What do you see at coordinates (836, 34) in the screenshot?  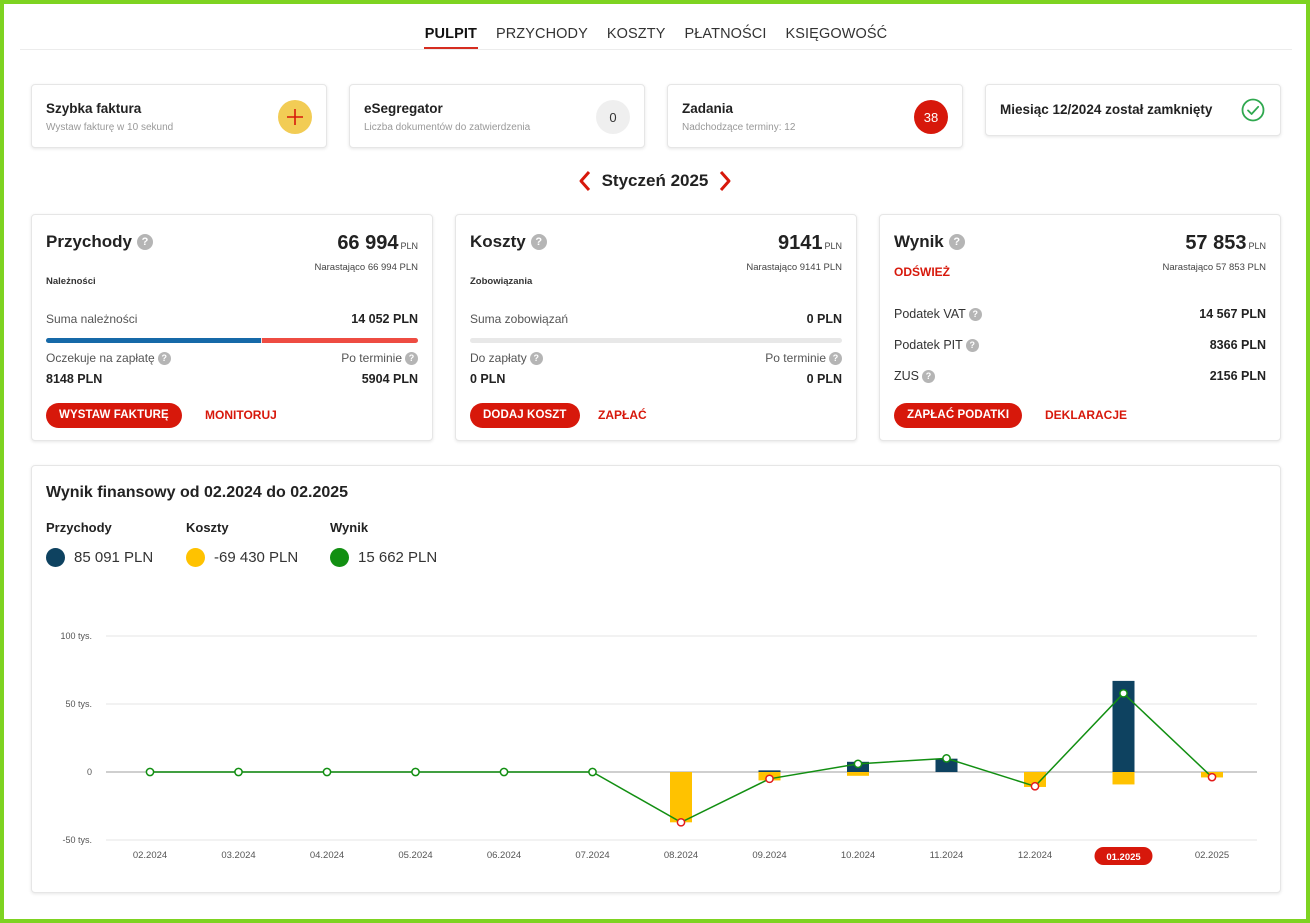 I see `tab-ksiegowosc: KSIĘGOWOŚĆ` at bounding box center [836, 34].